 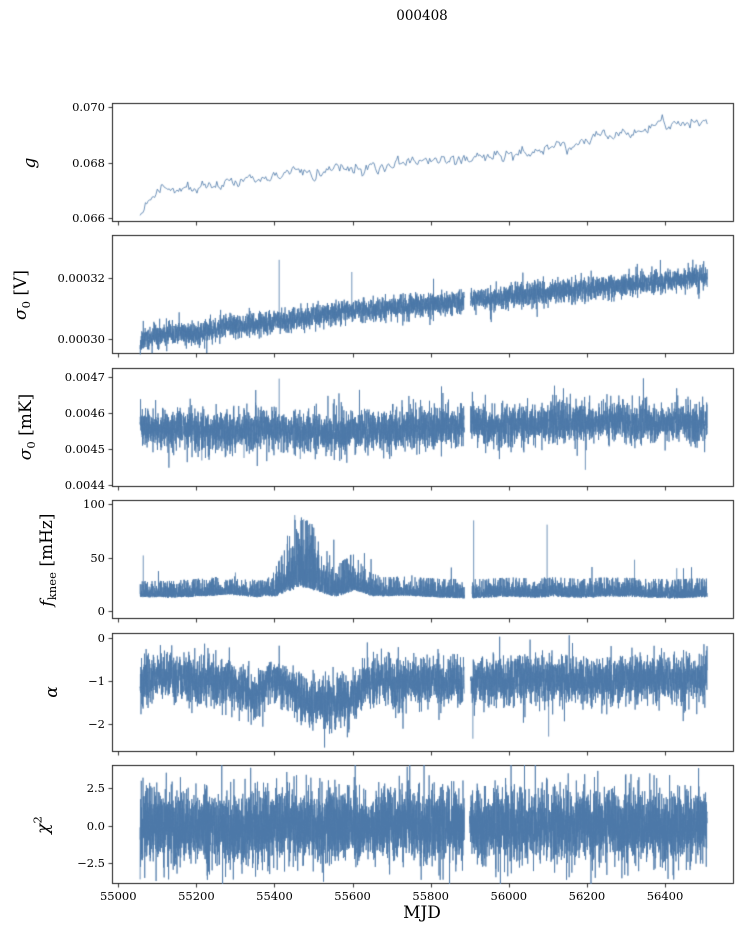 What do you see at coordinates (46, 603) in the screenshot?
I see `y-label-symbol: f` at bounding box center [46, 603].